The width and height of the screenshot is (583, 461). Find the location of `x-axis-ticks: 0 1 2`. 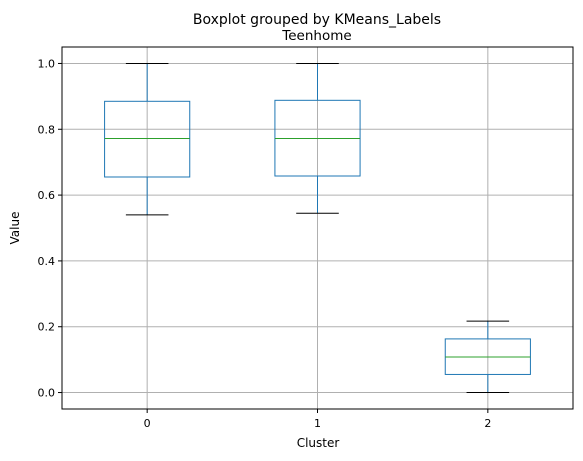

x-axis-ticks: 0 1 2 is located at coordinates (317, 419).